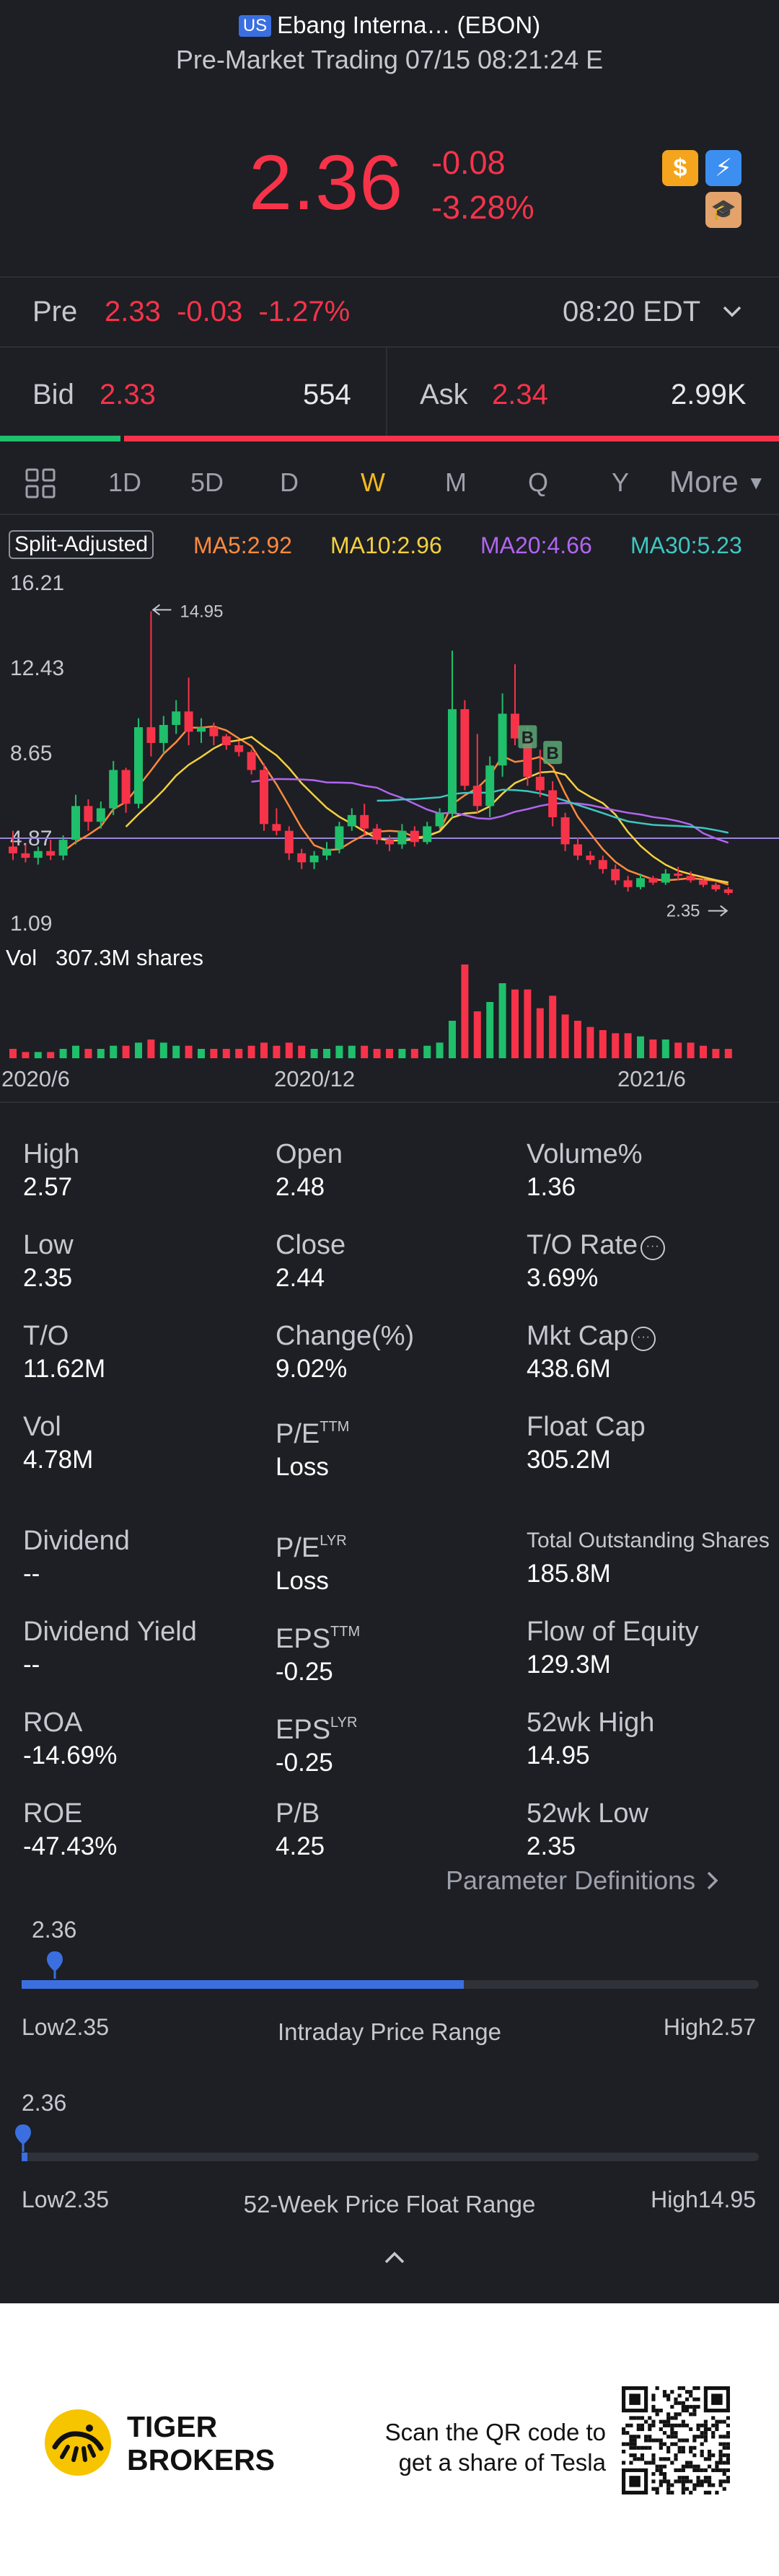 The width and height of the screenshot is (779, 2576). Describe the element at coordinates (588, 1813) in the screenshot. I see `stat-label: 52wk Low` at that location.